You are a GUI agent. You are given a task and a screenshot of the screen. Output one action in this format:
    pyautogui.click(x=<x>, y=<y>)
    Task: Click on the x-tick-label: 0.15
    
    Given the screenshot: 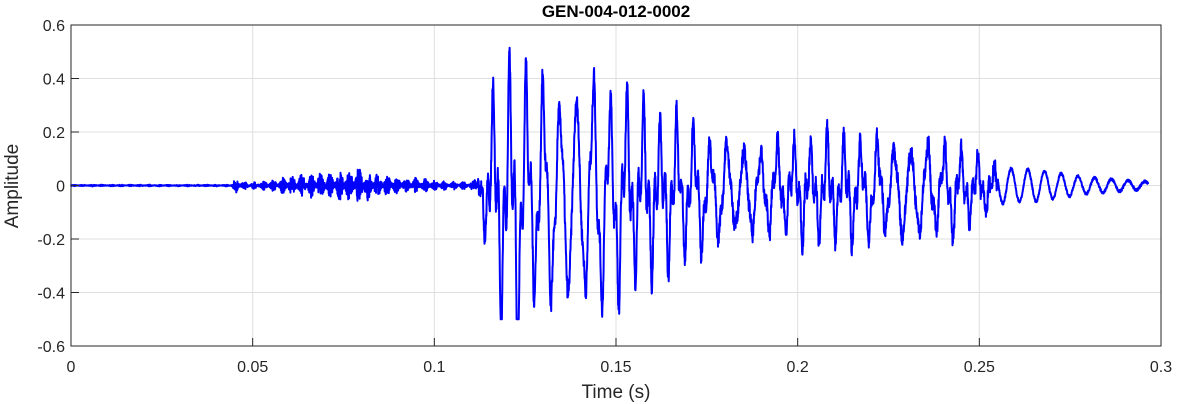 What is the action you would take?
    pyautogui.click(x=615, y=367)
    